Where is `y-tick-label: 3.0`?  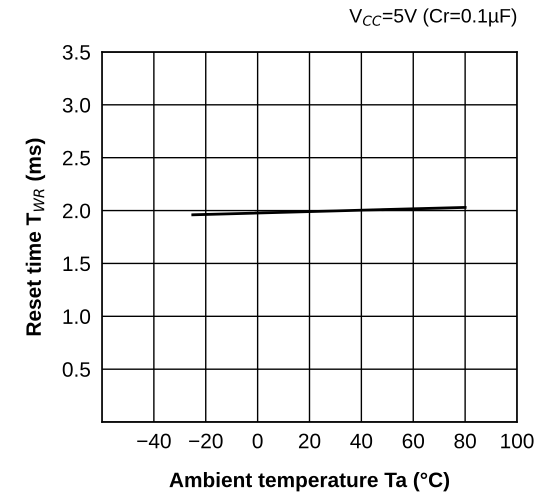
y-tick-label: 3.0 is located at coordinates (76, 105).